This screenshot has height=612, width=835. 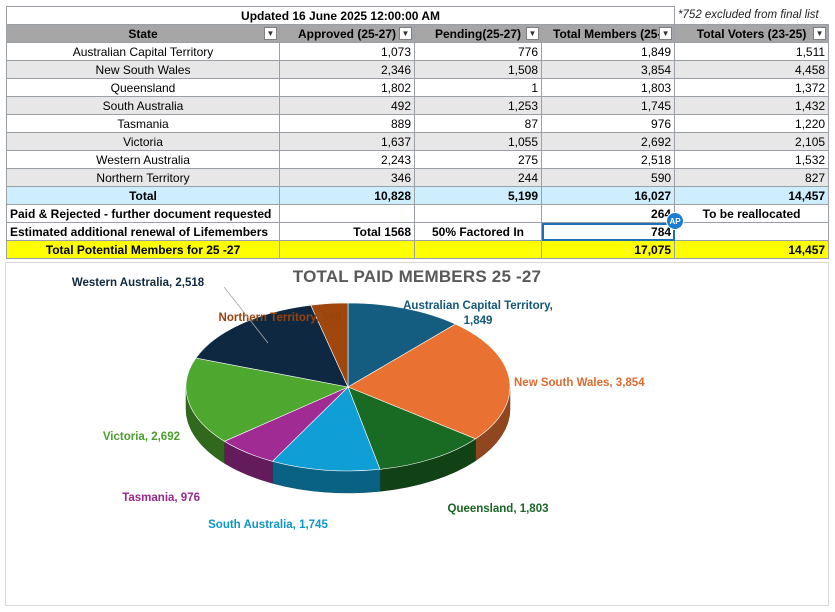 I want to click on cell-voters: 1,220, so click(x=752, y=123).